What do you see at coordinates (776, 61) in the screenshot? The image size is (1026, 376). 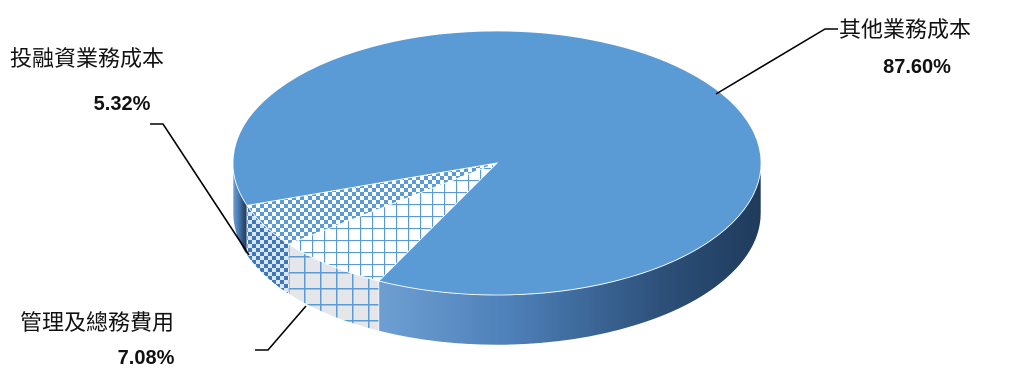 I see `leader-line-other` at bounding box center [776, 61].